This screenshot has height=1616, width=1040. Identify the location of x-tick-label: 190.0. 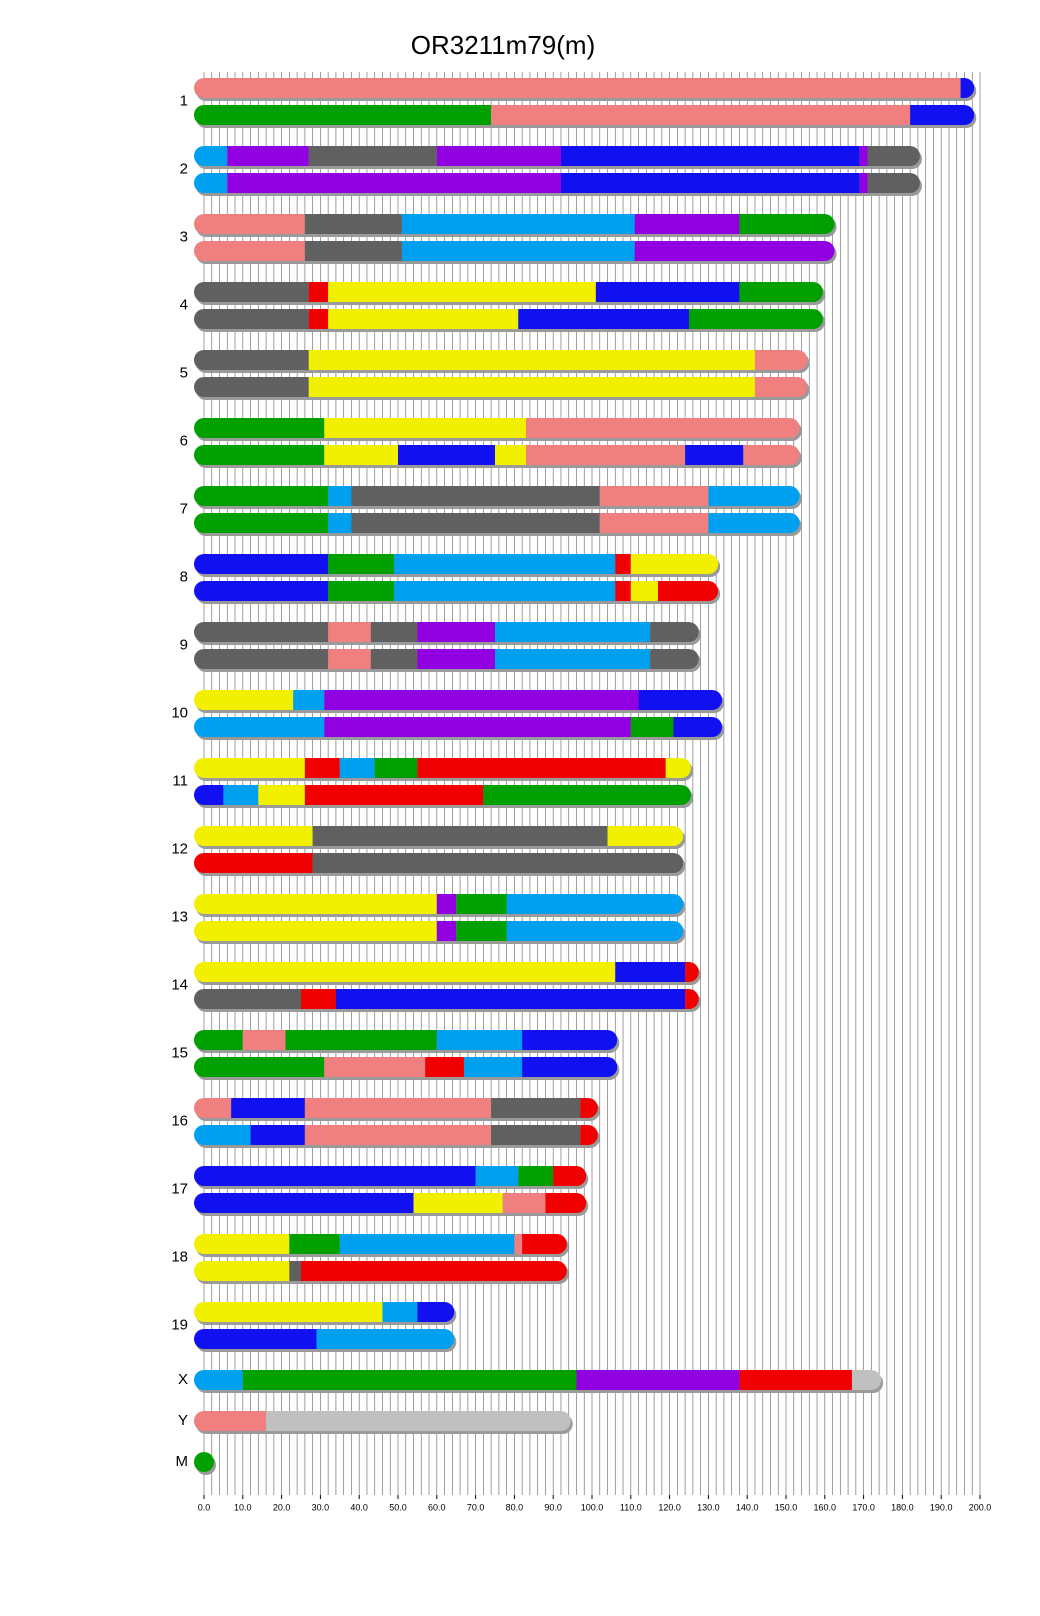
(941, 1507).